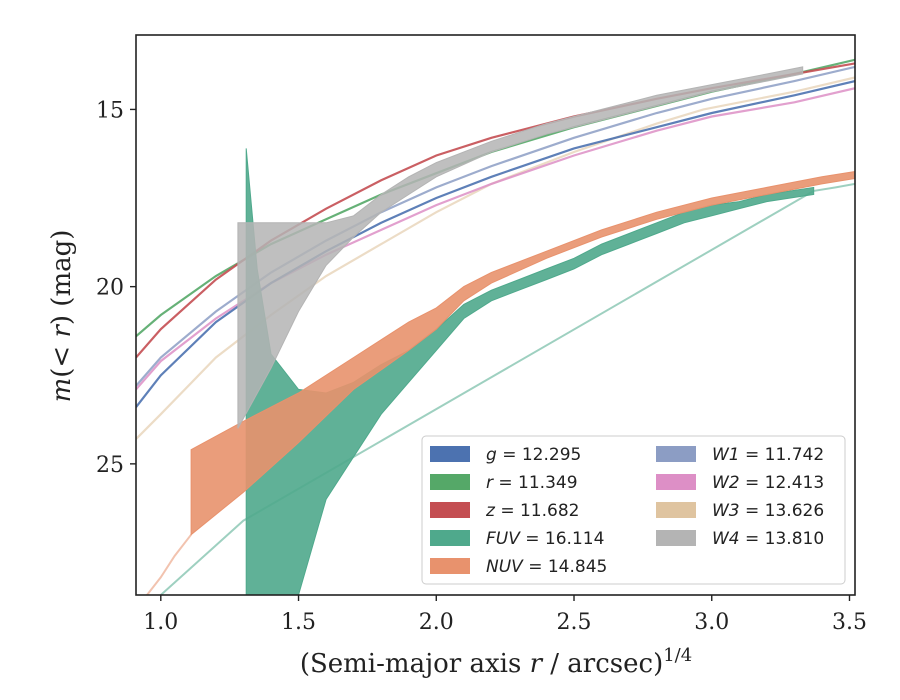 This screenshot has width=900, height=700. Describe the element at coordinates (768, 483) in the screenshot. I see `legend-label-w2: W2 = 12.413` at that location.